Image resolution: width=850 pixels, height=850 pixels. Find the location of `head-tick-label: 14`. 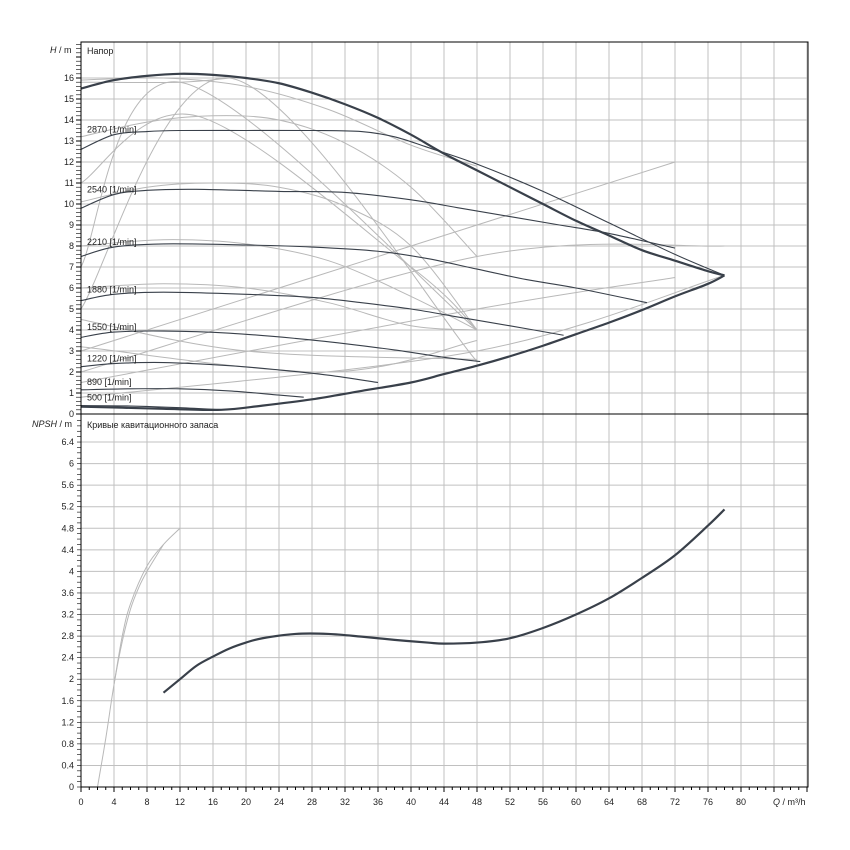

head-tick-label: 14 is located at coordinates (69, 120).